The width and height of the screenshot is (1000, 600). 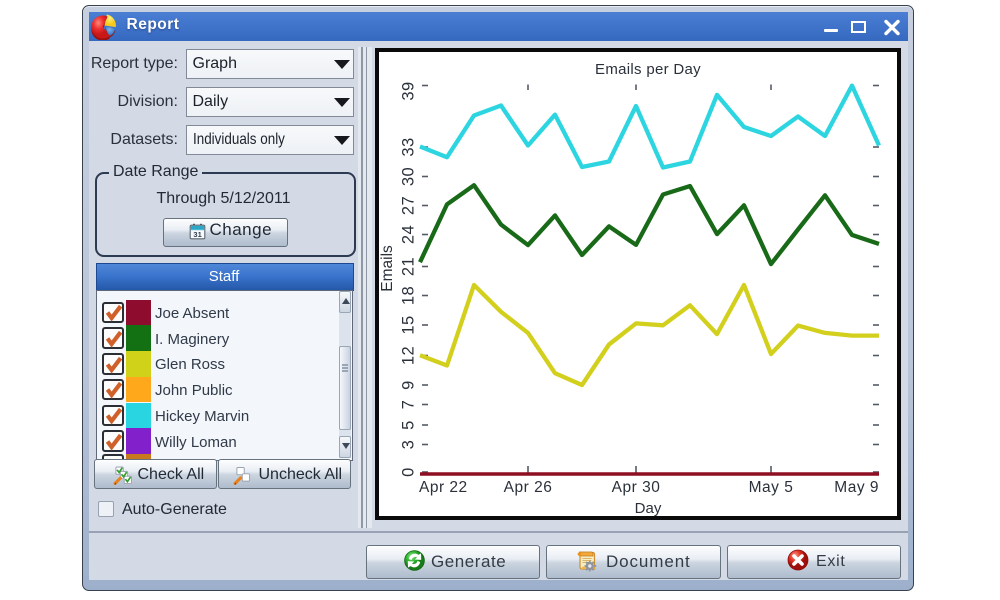 I want to click on svg-text: 12, so click(x=408, y=354).